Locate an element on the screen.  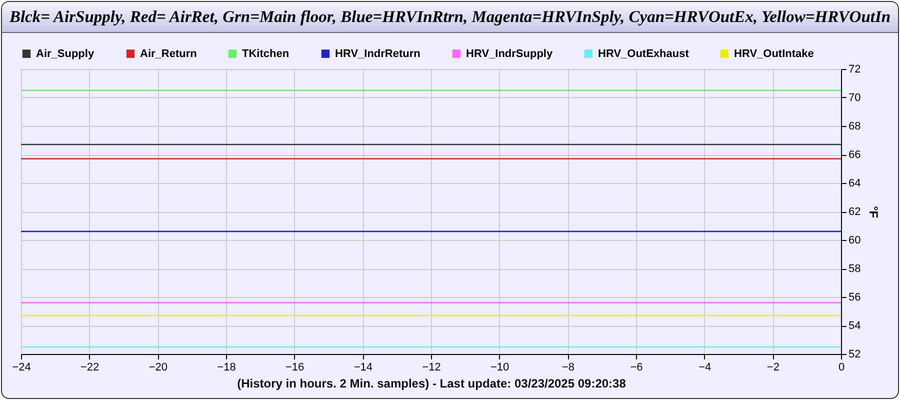
x-tick-label: −20 is located at coordinates (158, 368).